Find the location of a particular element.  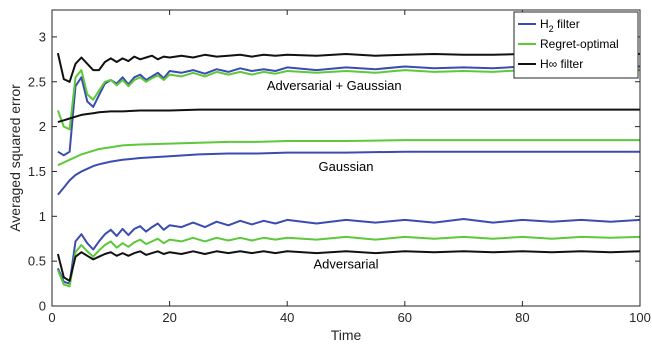

x-tick-label: 0 is located at coordinates (51, 317).